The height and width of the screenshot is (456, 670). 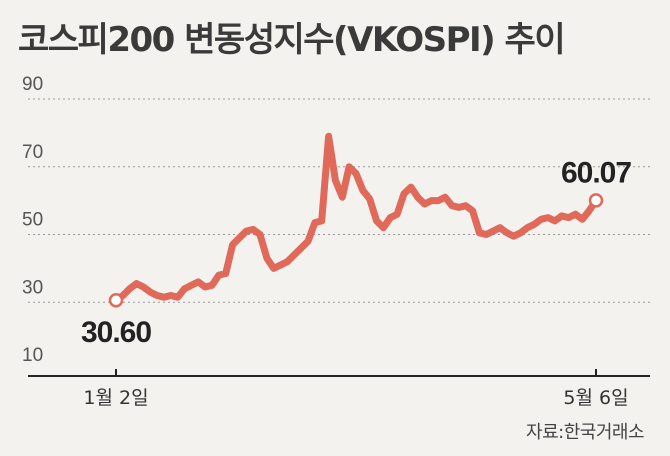 I want to click on y-tick-label: 30, so click(x=32, y=287).